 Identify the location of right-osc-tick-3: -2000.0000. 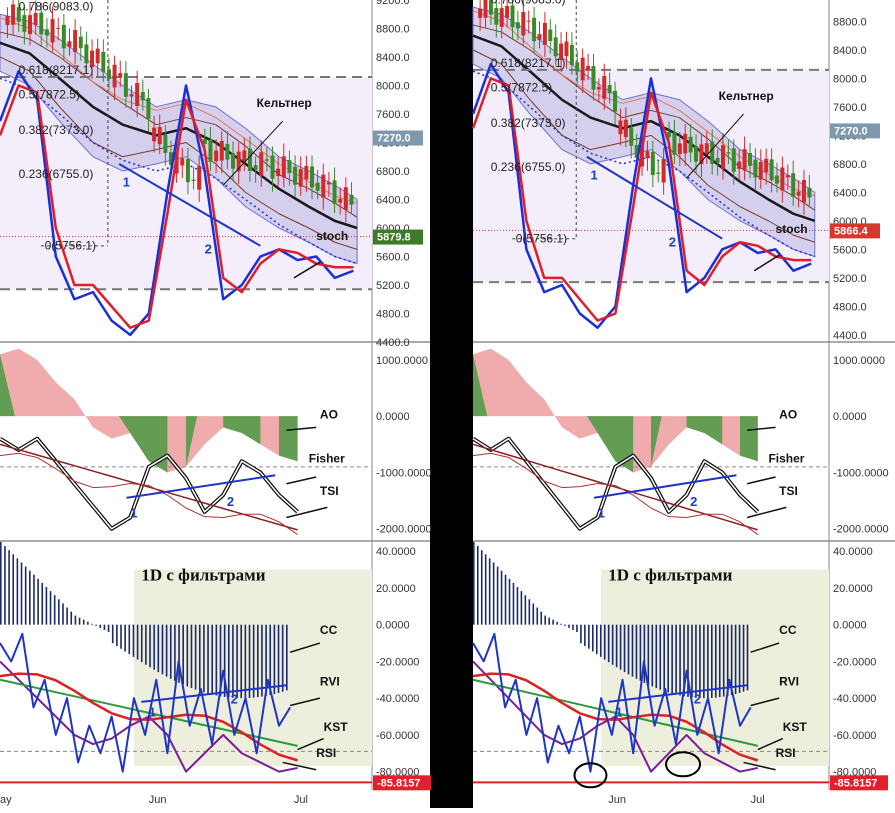
(861, 530).